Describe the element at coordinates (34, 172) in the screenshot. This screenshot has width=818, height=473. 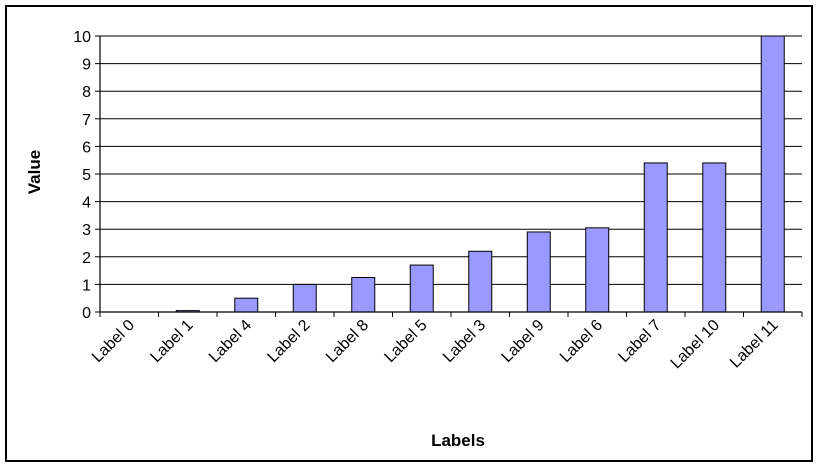
I see `y-axis-label: Value` at that location.